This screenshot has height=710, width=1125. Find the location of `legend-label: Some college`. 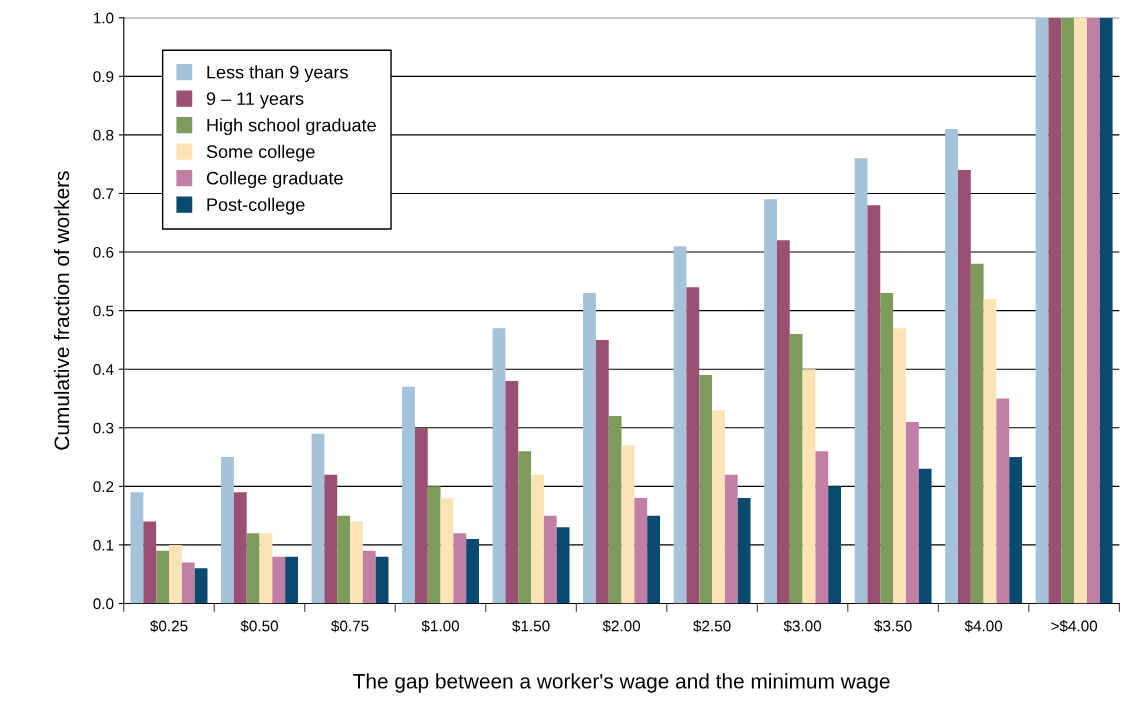

legend-label: Some college is located at coordinates (260, 153).